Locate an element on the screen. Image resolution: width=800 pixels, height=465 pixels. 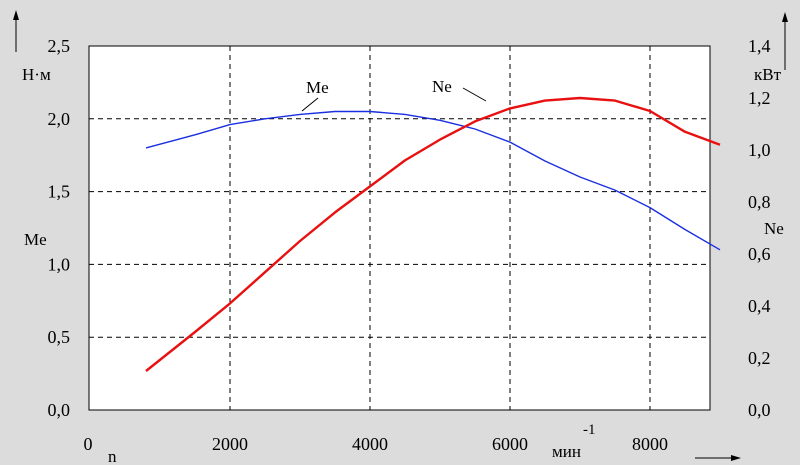
x-axis-unit-exponent: -1 is located at coordinates (589, 430).